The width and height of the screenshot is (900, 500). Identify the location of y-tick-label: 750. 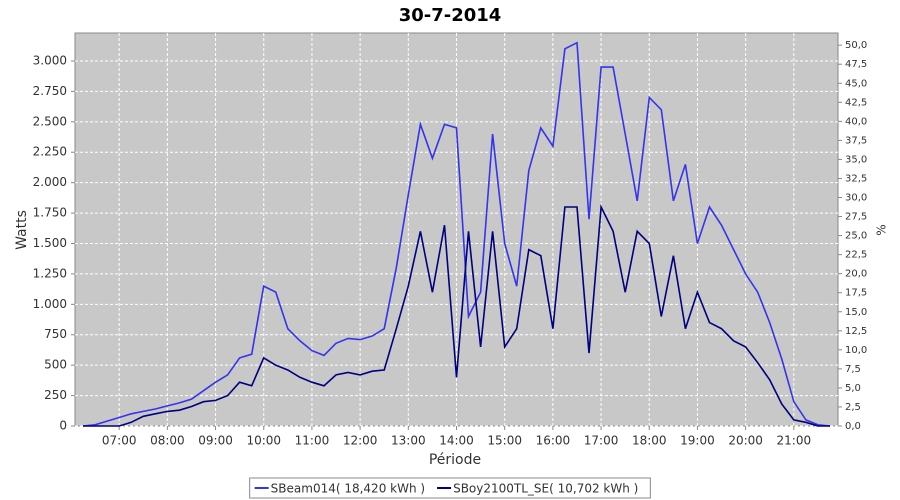
(55, 334).